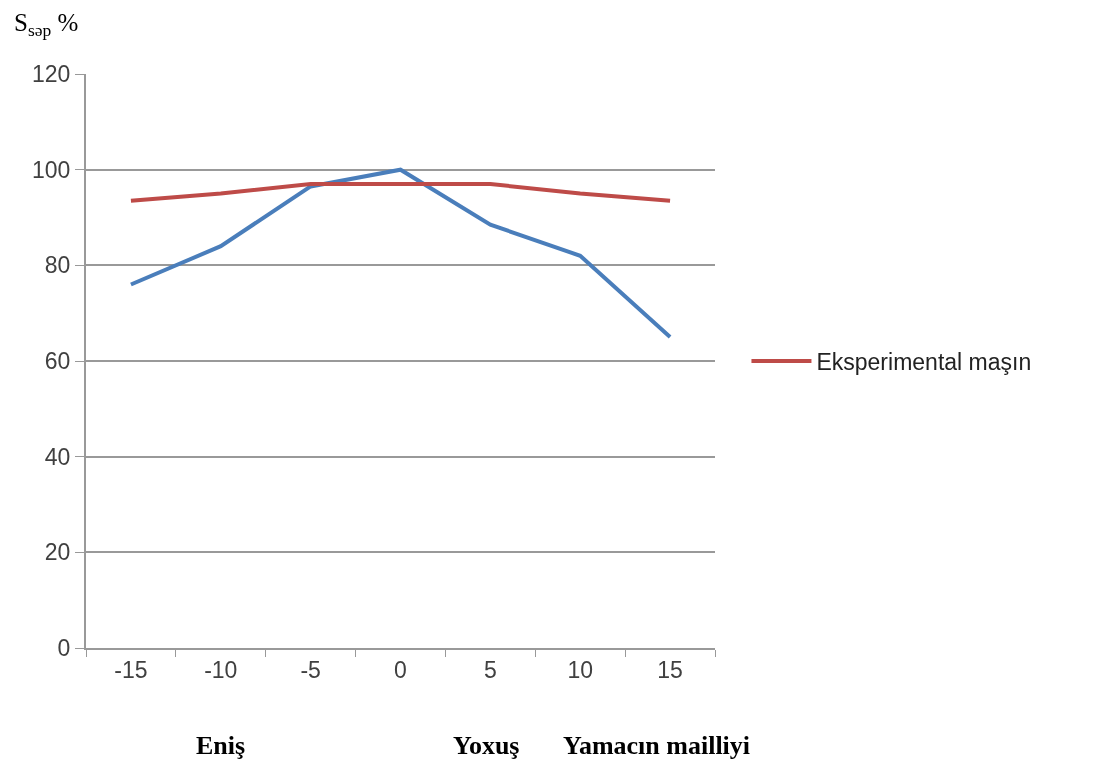  I want to click on x-tick-label: 15, so click(670, 669).